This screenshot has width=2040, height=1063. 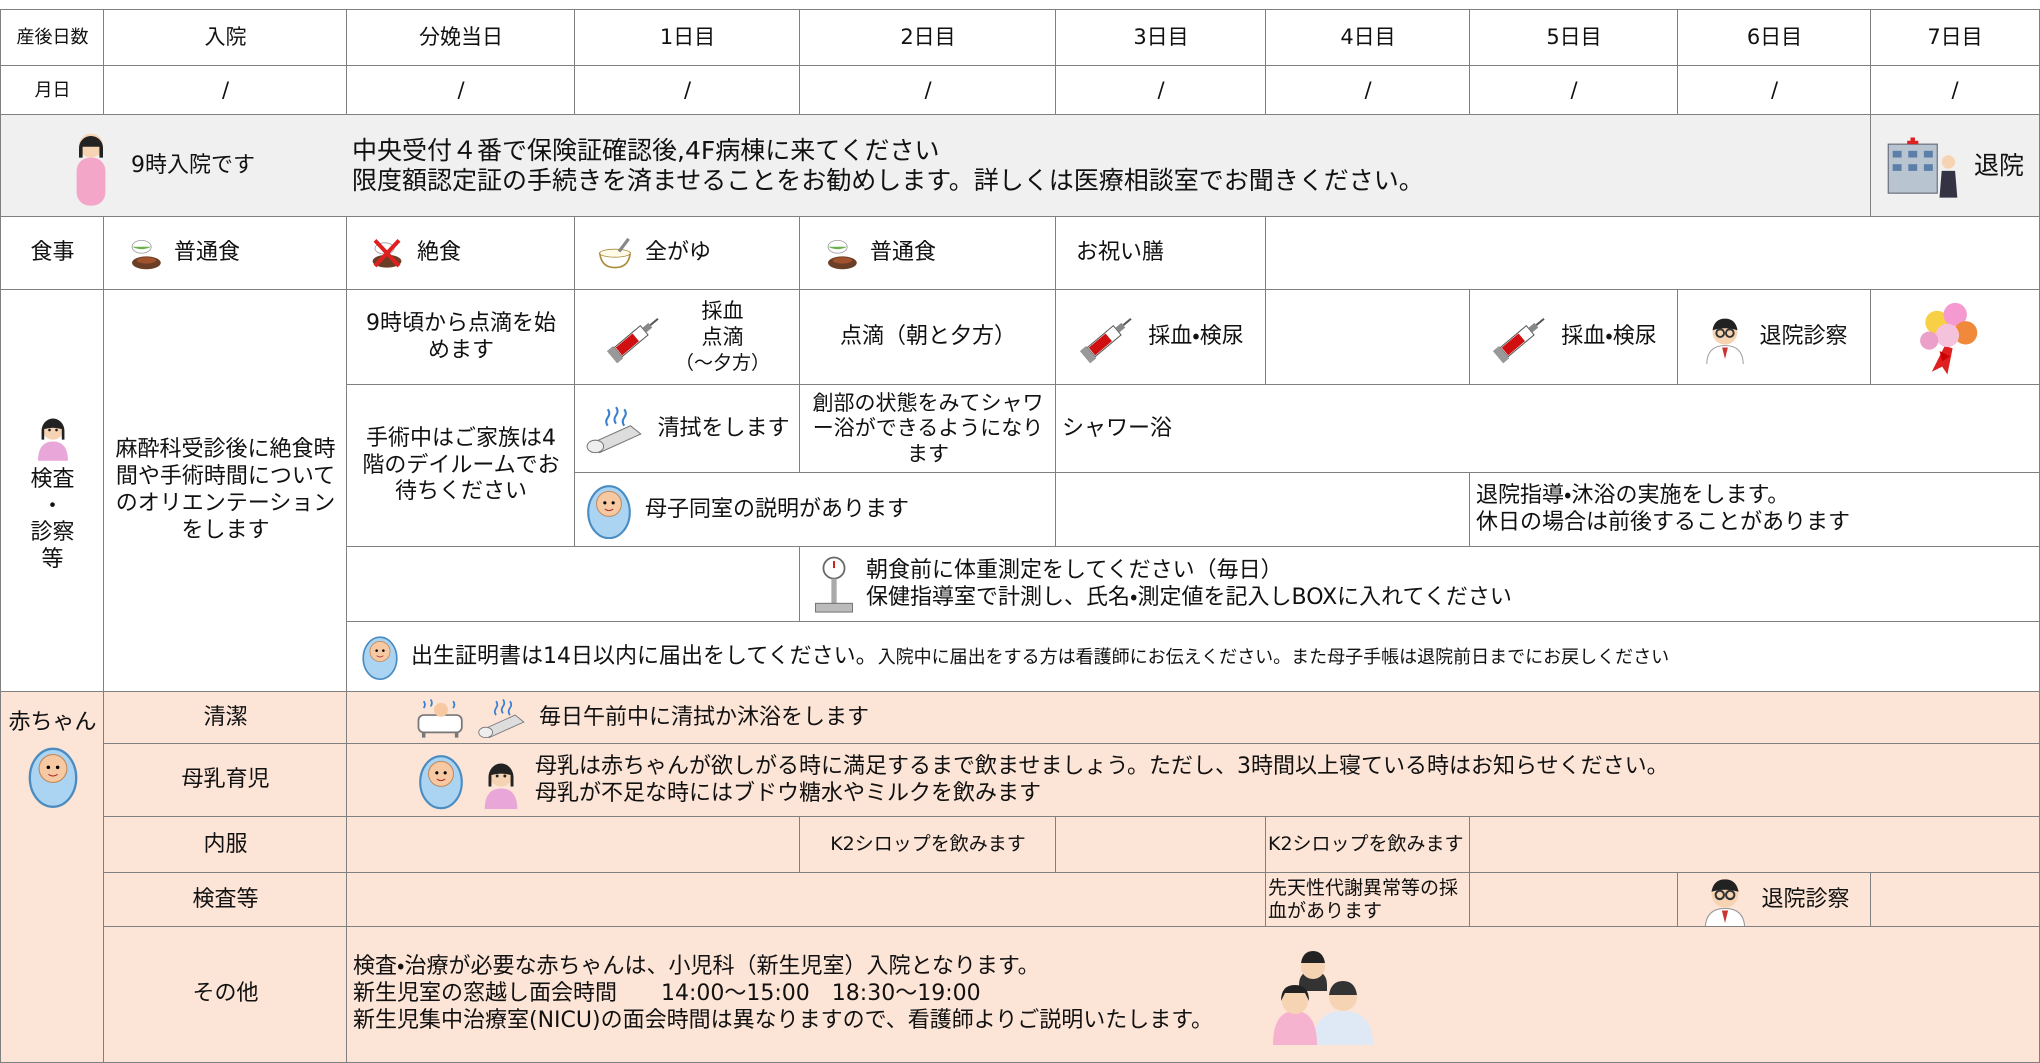 I want to click on table-cell: 手術中はご家族は4階のデイルームでお待ちください, so click(x=460, y=465).